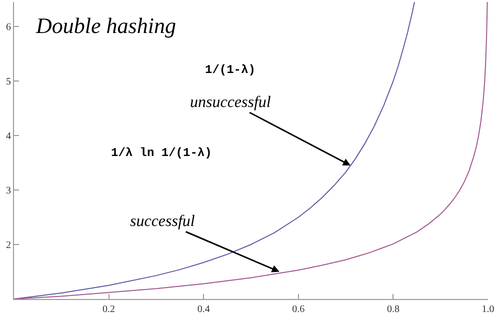  Describe the element at coordinates (8, 82) in the screenshot. I see `y-tick-label: 5` at that location.